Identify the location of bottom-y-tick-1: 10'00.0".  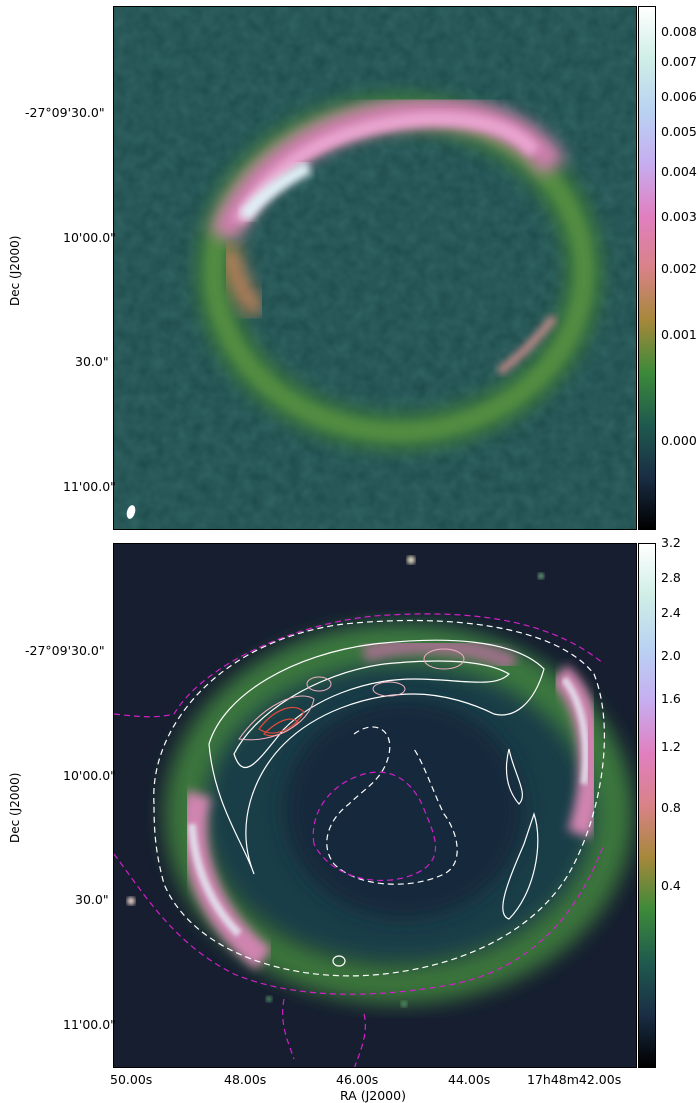
(89, 775).